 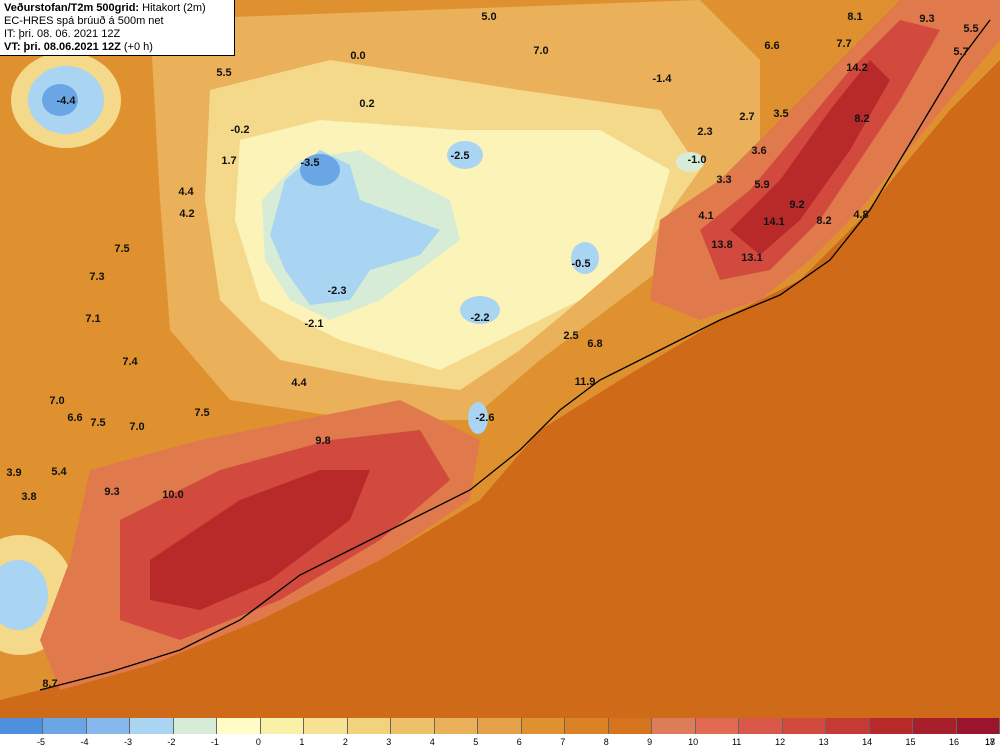 I want to click on color-legend: -5 -4 -3 -2 -1 0 1 2 3 4 5 6 7 8 9 10 11 12 13 14 15 16 17 18, so click(x=500, y=733).